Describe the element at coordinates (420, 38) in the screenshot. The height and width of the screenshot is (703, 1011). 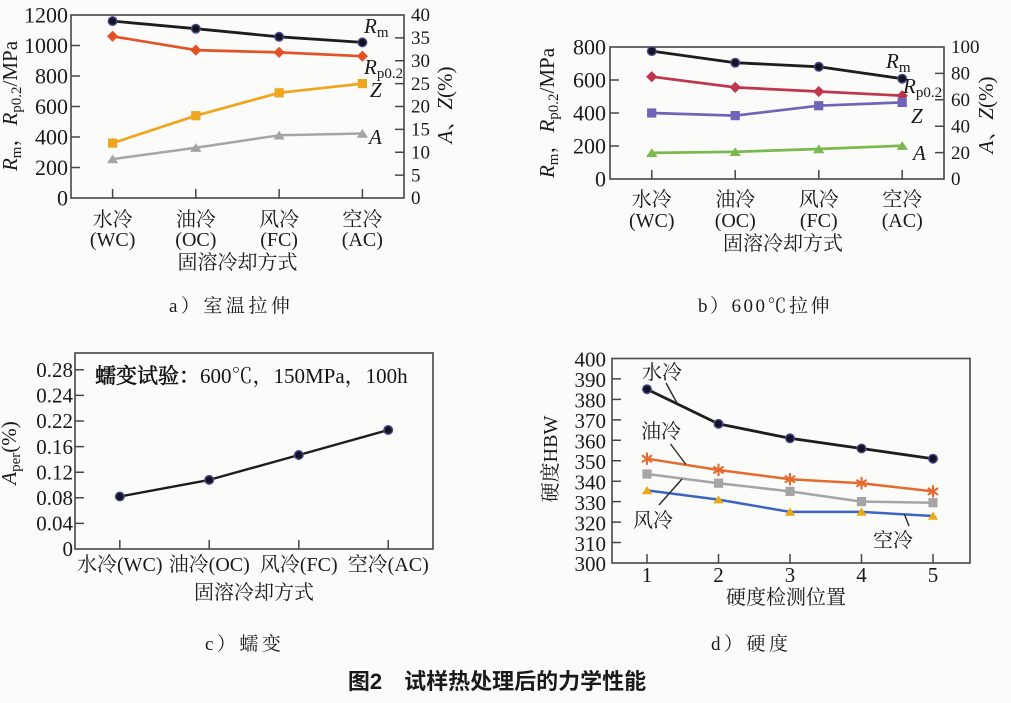
I see `svg-text: 35` at that location.